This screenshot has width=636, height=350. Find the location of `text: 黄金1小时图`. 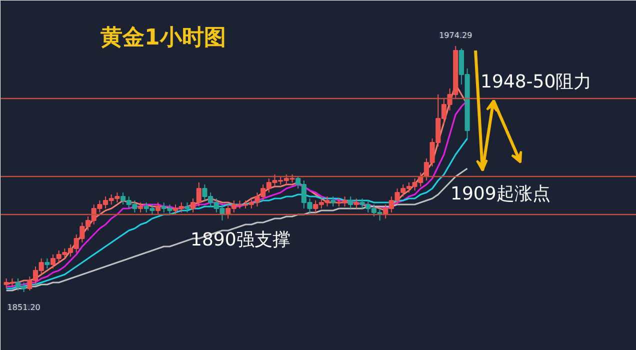

text: 黄金1小时图 is located at coordinates (163, 38).